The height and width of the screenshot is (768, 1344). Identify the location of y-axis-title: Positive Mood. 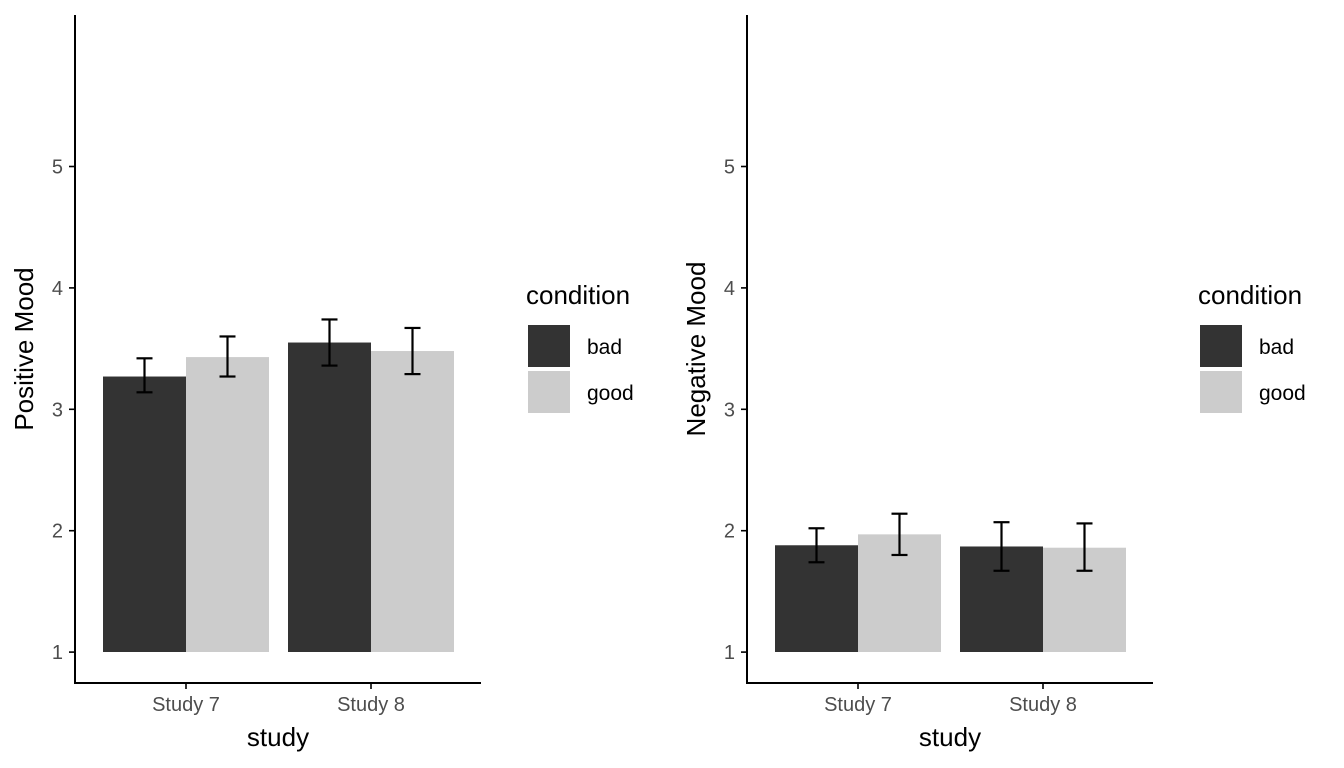
(24, 348).